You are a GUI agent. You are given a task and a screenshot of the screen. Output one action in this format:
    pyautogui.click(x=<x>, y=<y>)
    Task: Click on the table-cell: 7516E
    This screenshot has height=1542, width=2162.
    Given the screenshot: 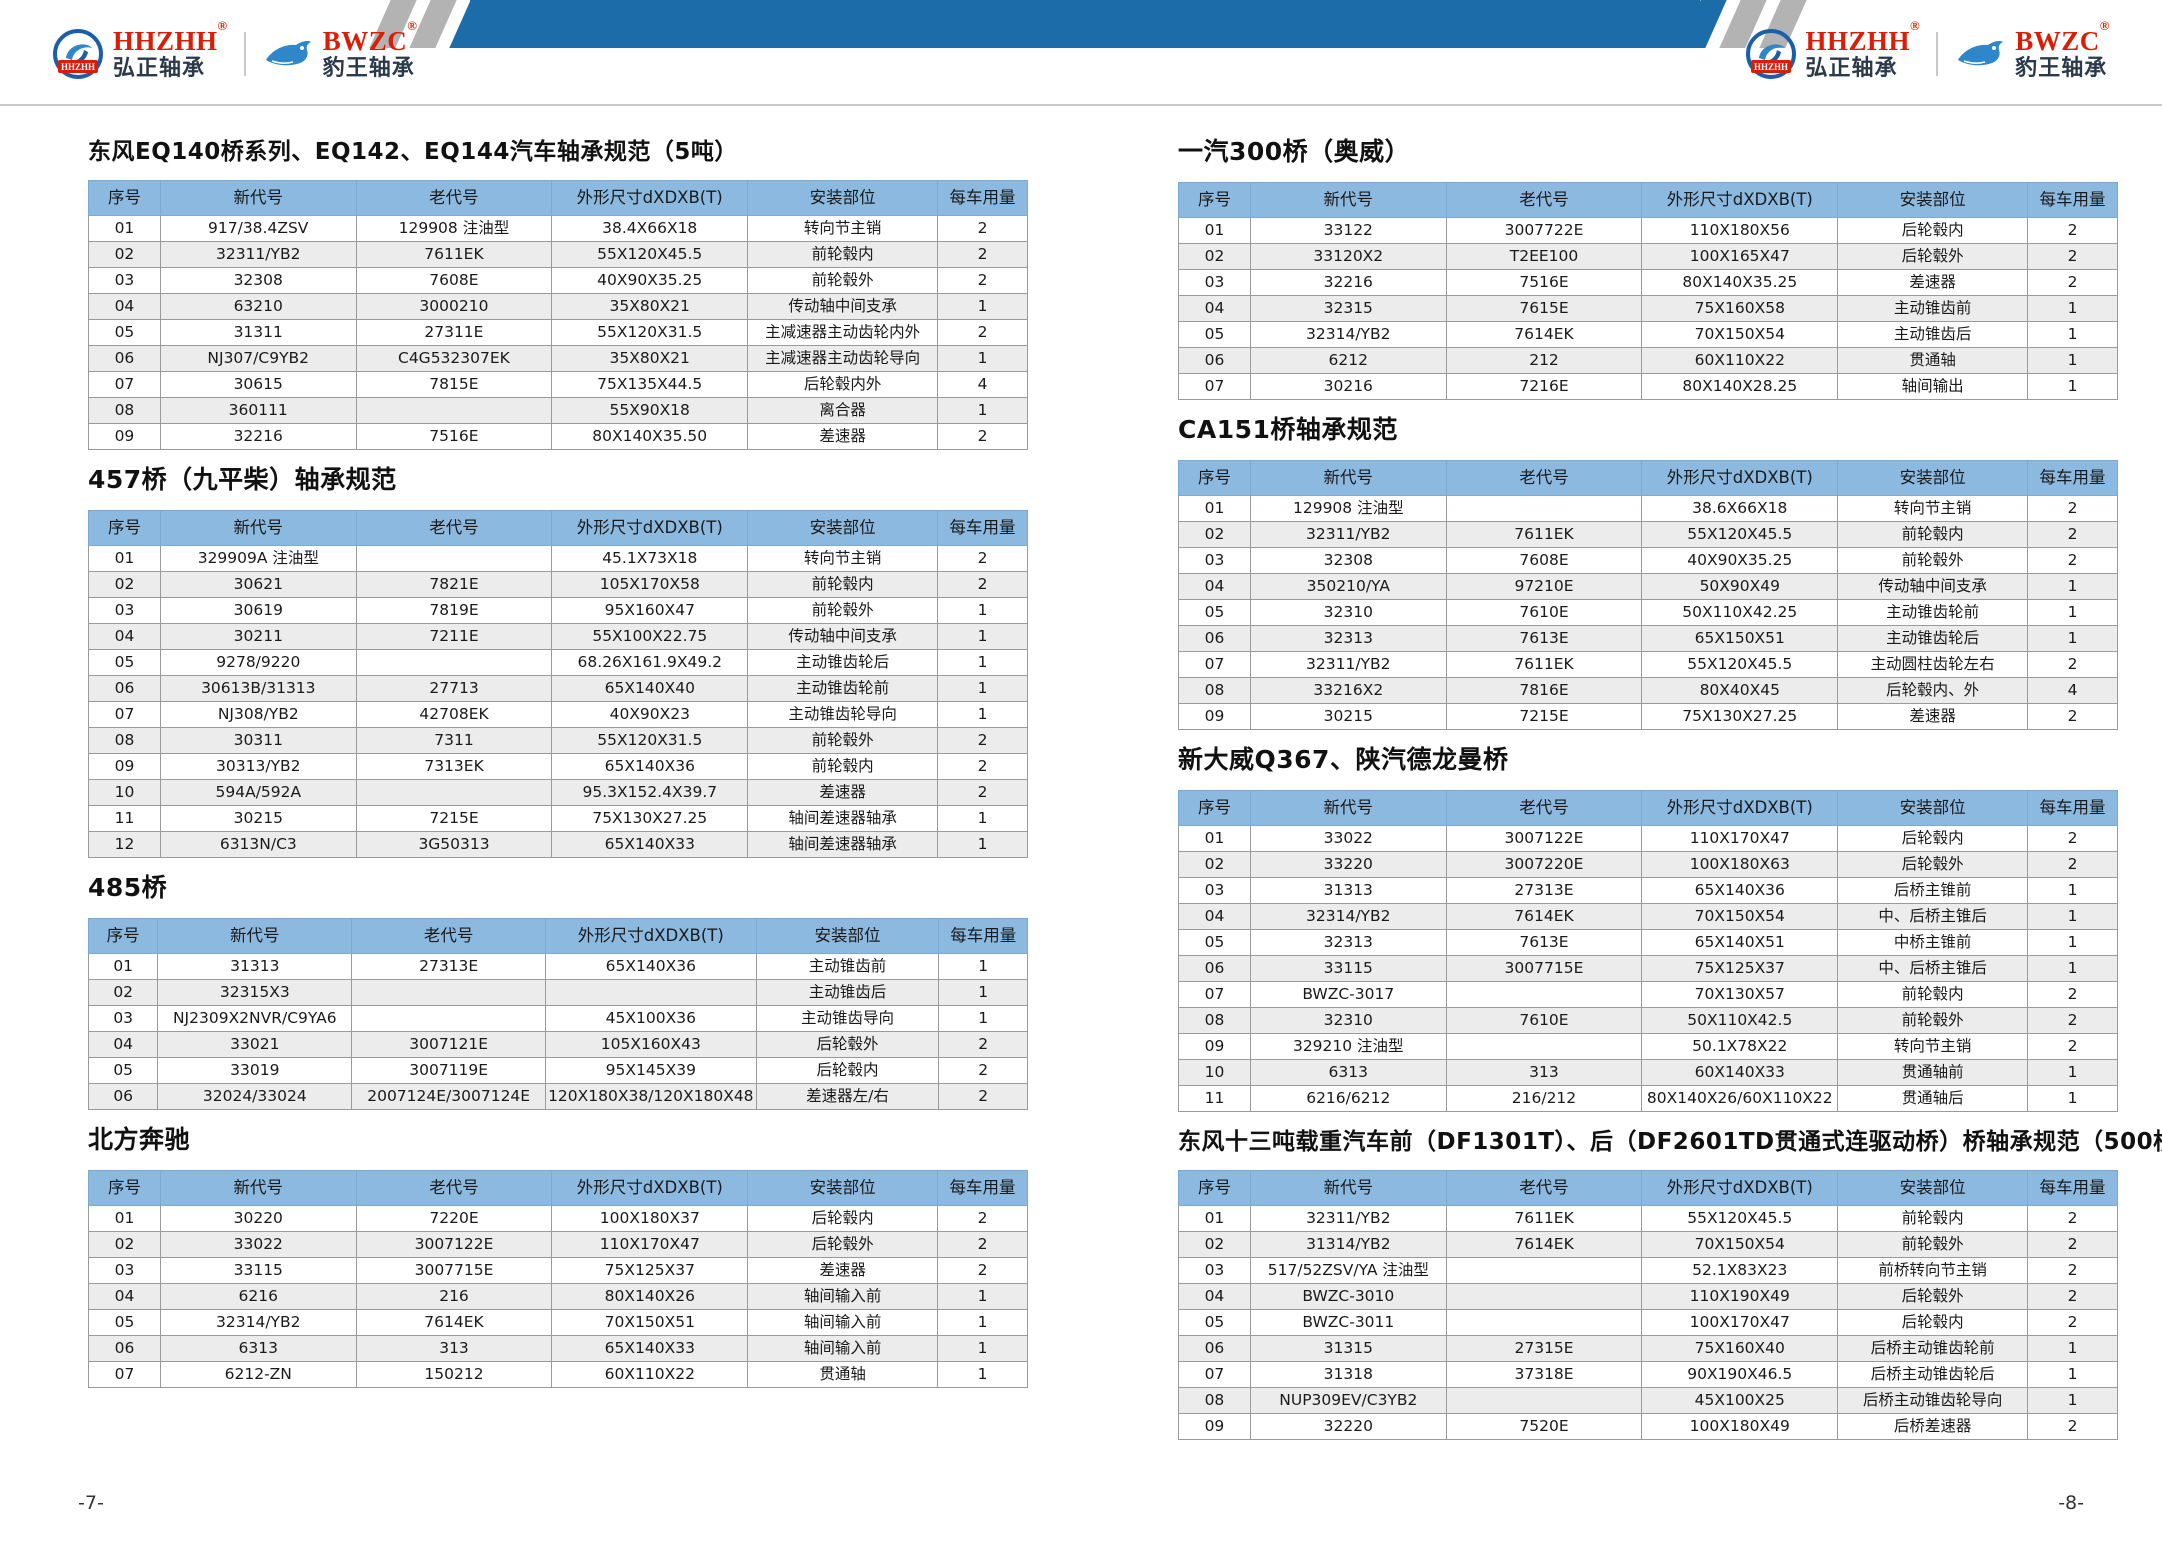 What is the action you would take?
    pyautogui.click(x=1544, y=282)
    